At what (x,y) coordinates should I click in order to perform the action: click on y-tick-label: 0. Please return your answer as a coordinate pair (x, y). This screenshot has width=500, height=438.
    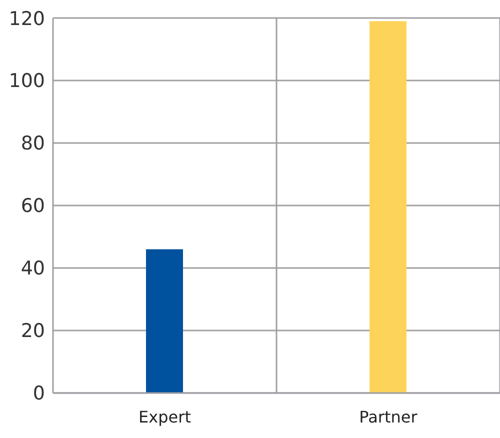
    Looking at the image, I should click on (38, 393).